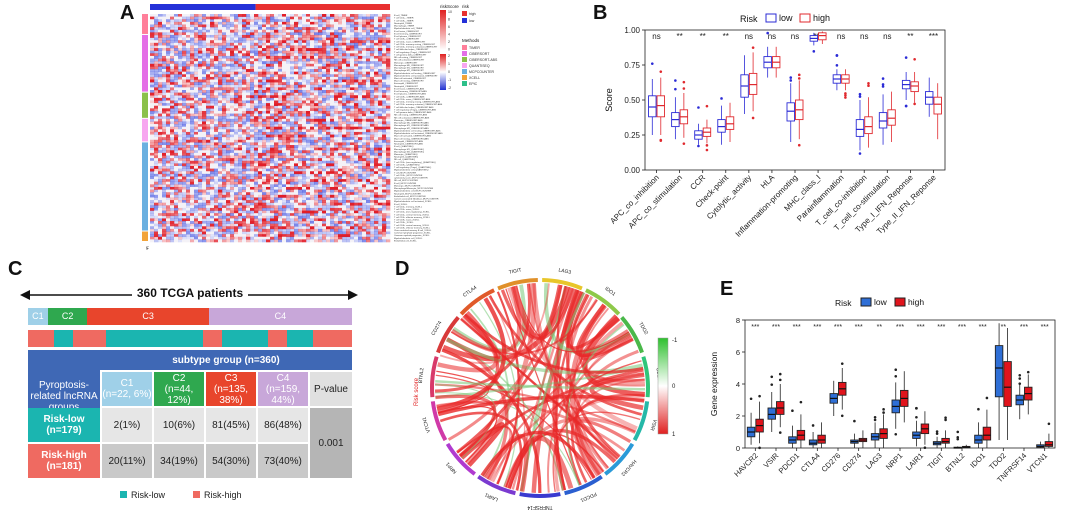  What do you see at coordinates (412, 117) in the screenshot?
I see `row-label: NK cell activated_CIBERSORT-ABS` at bounding box center [412, 117].